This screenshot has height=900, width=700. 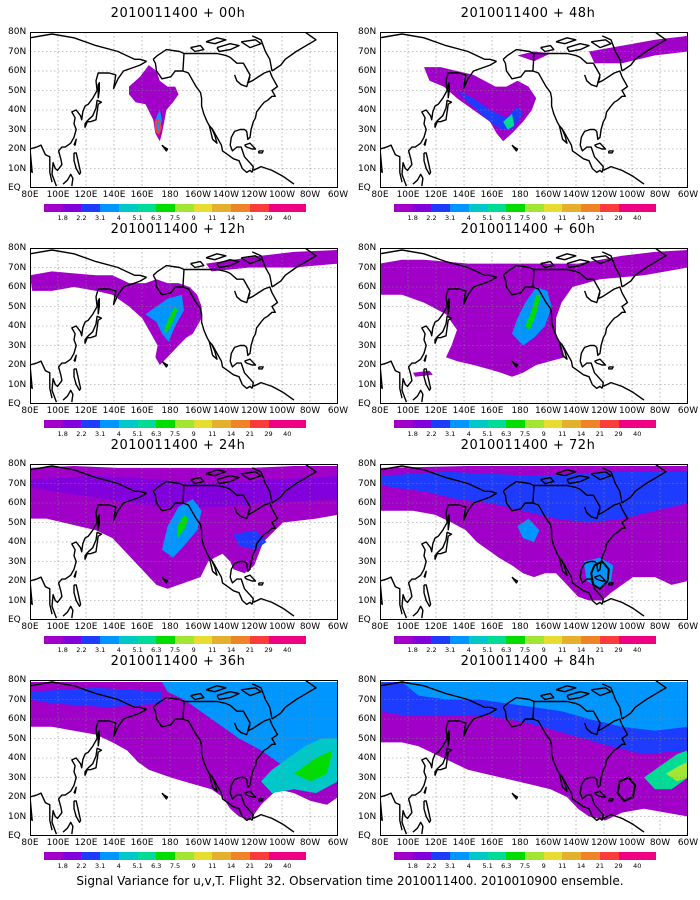 I want to click on lon-tick-label: 120E, so click(x=436, y=627).